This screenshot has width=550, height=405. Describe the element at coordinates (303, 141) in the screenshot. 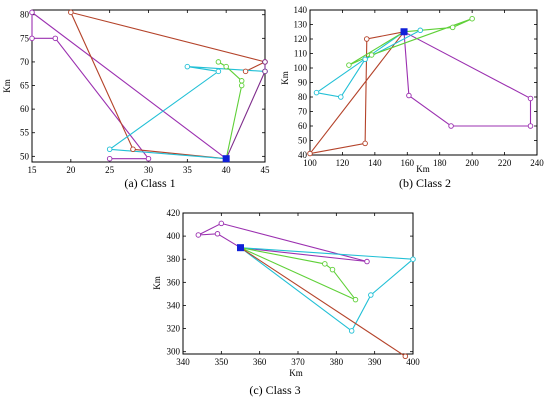

I see `y-tick-label: 50` at that location.